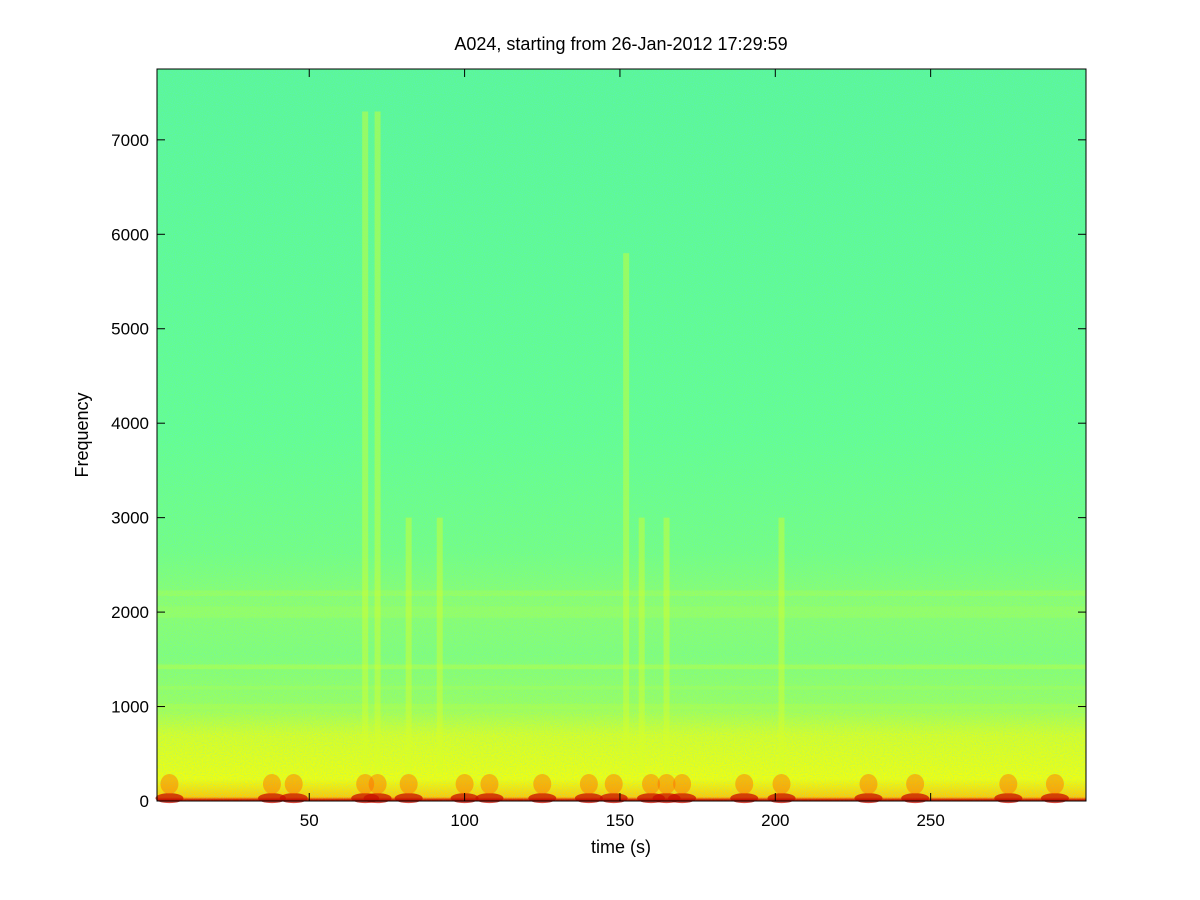 The width and height of the screenshot is (1200, 900). I want to click on y-tick-label: 0, so click(144, 801).